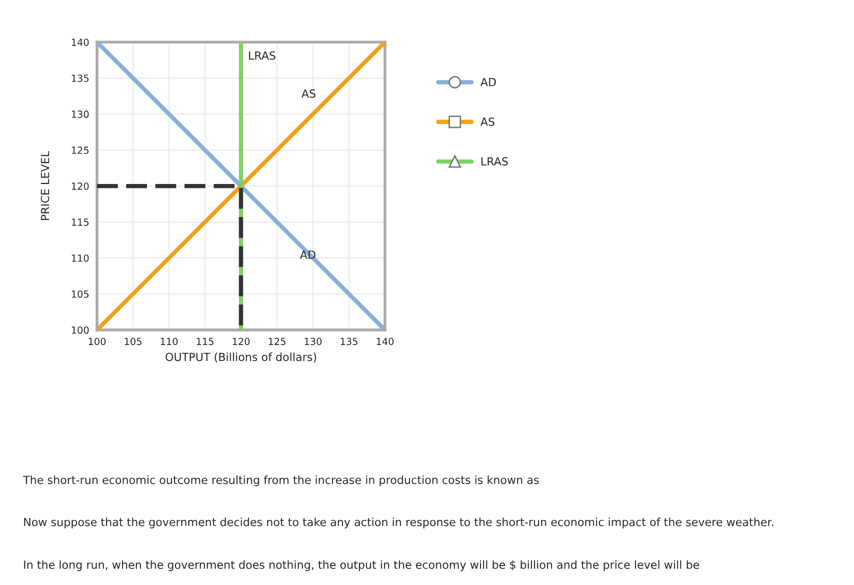 The height and width of the screenshot is (585, 854). I want to click on legend-label: AD, so click(488, 82).